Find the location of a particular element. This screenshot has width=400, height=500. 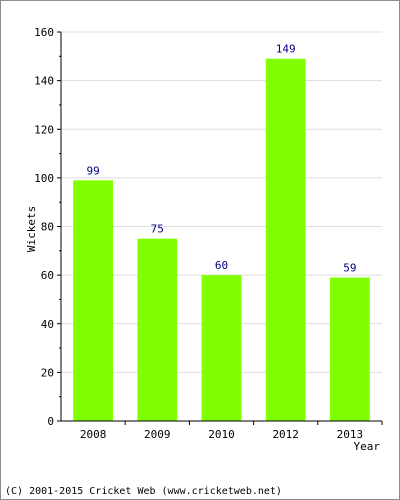

y-tick-label: 140 is located at coordinates (44, 81).